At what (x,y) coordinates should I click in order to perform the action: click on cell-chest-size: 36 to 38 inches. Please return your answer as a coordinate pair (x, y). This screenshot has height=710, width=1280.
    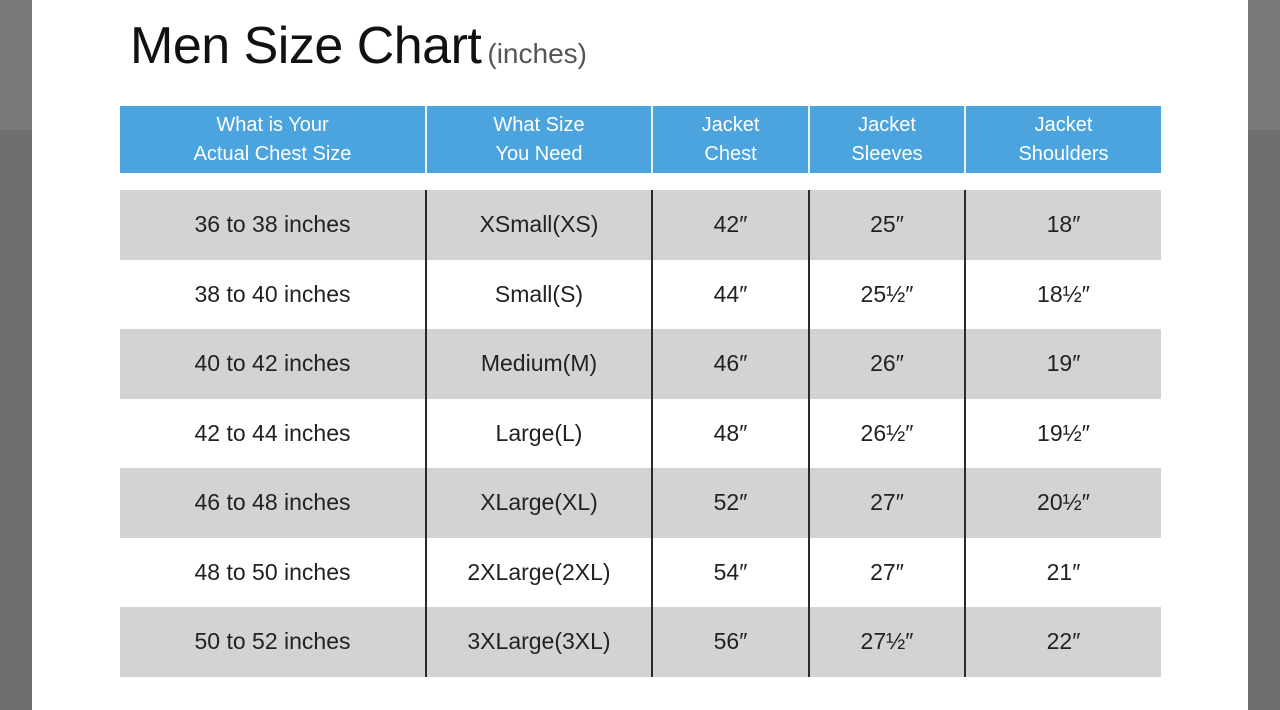
    Looking at the image, I should click on (272, 224).